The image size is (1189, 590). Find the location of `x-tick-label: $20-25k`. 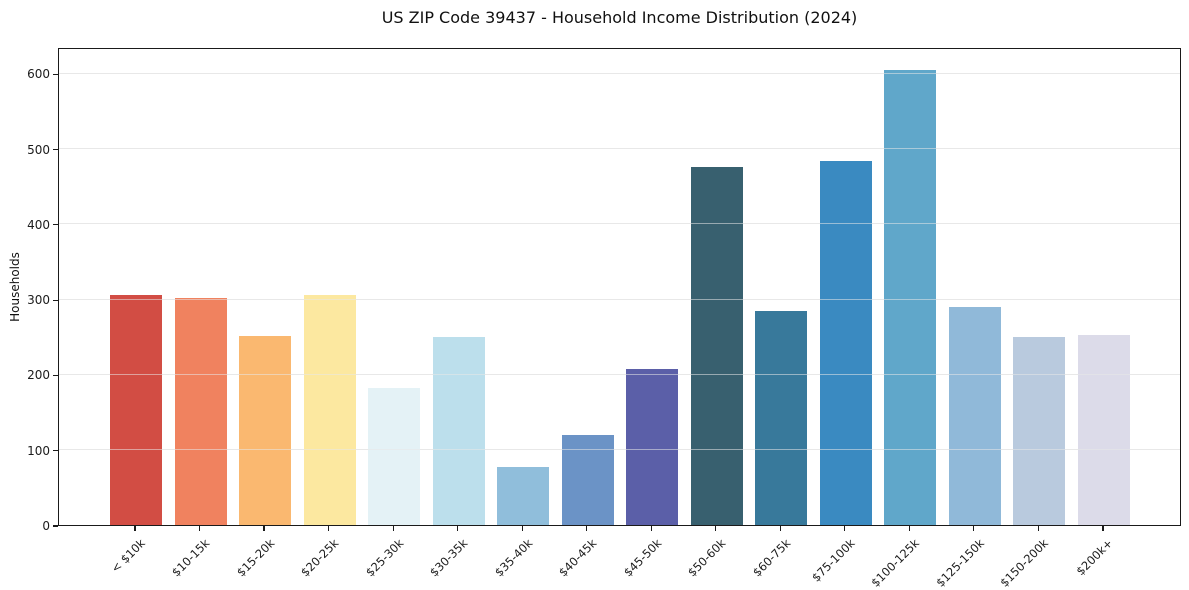

x-tick-label: $20-25k is located at coordinates (320, 558).